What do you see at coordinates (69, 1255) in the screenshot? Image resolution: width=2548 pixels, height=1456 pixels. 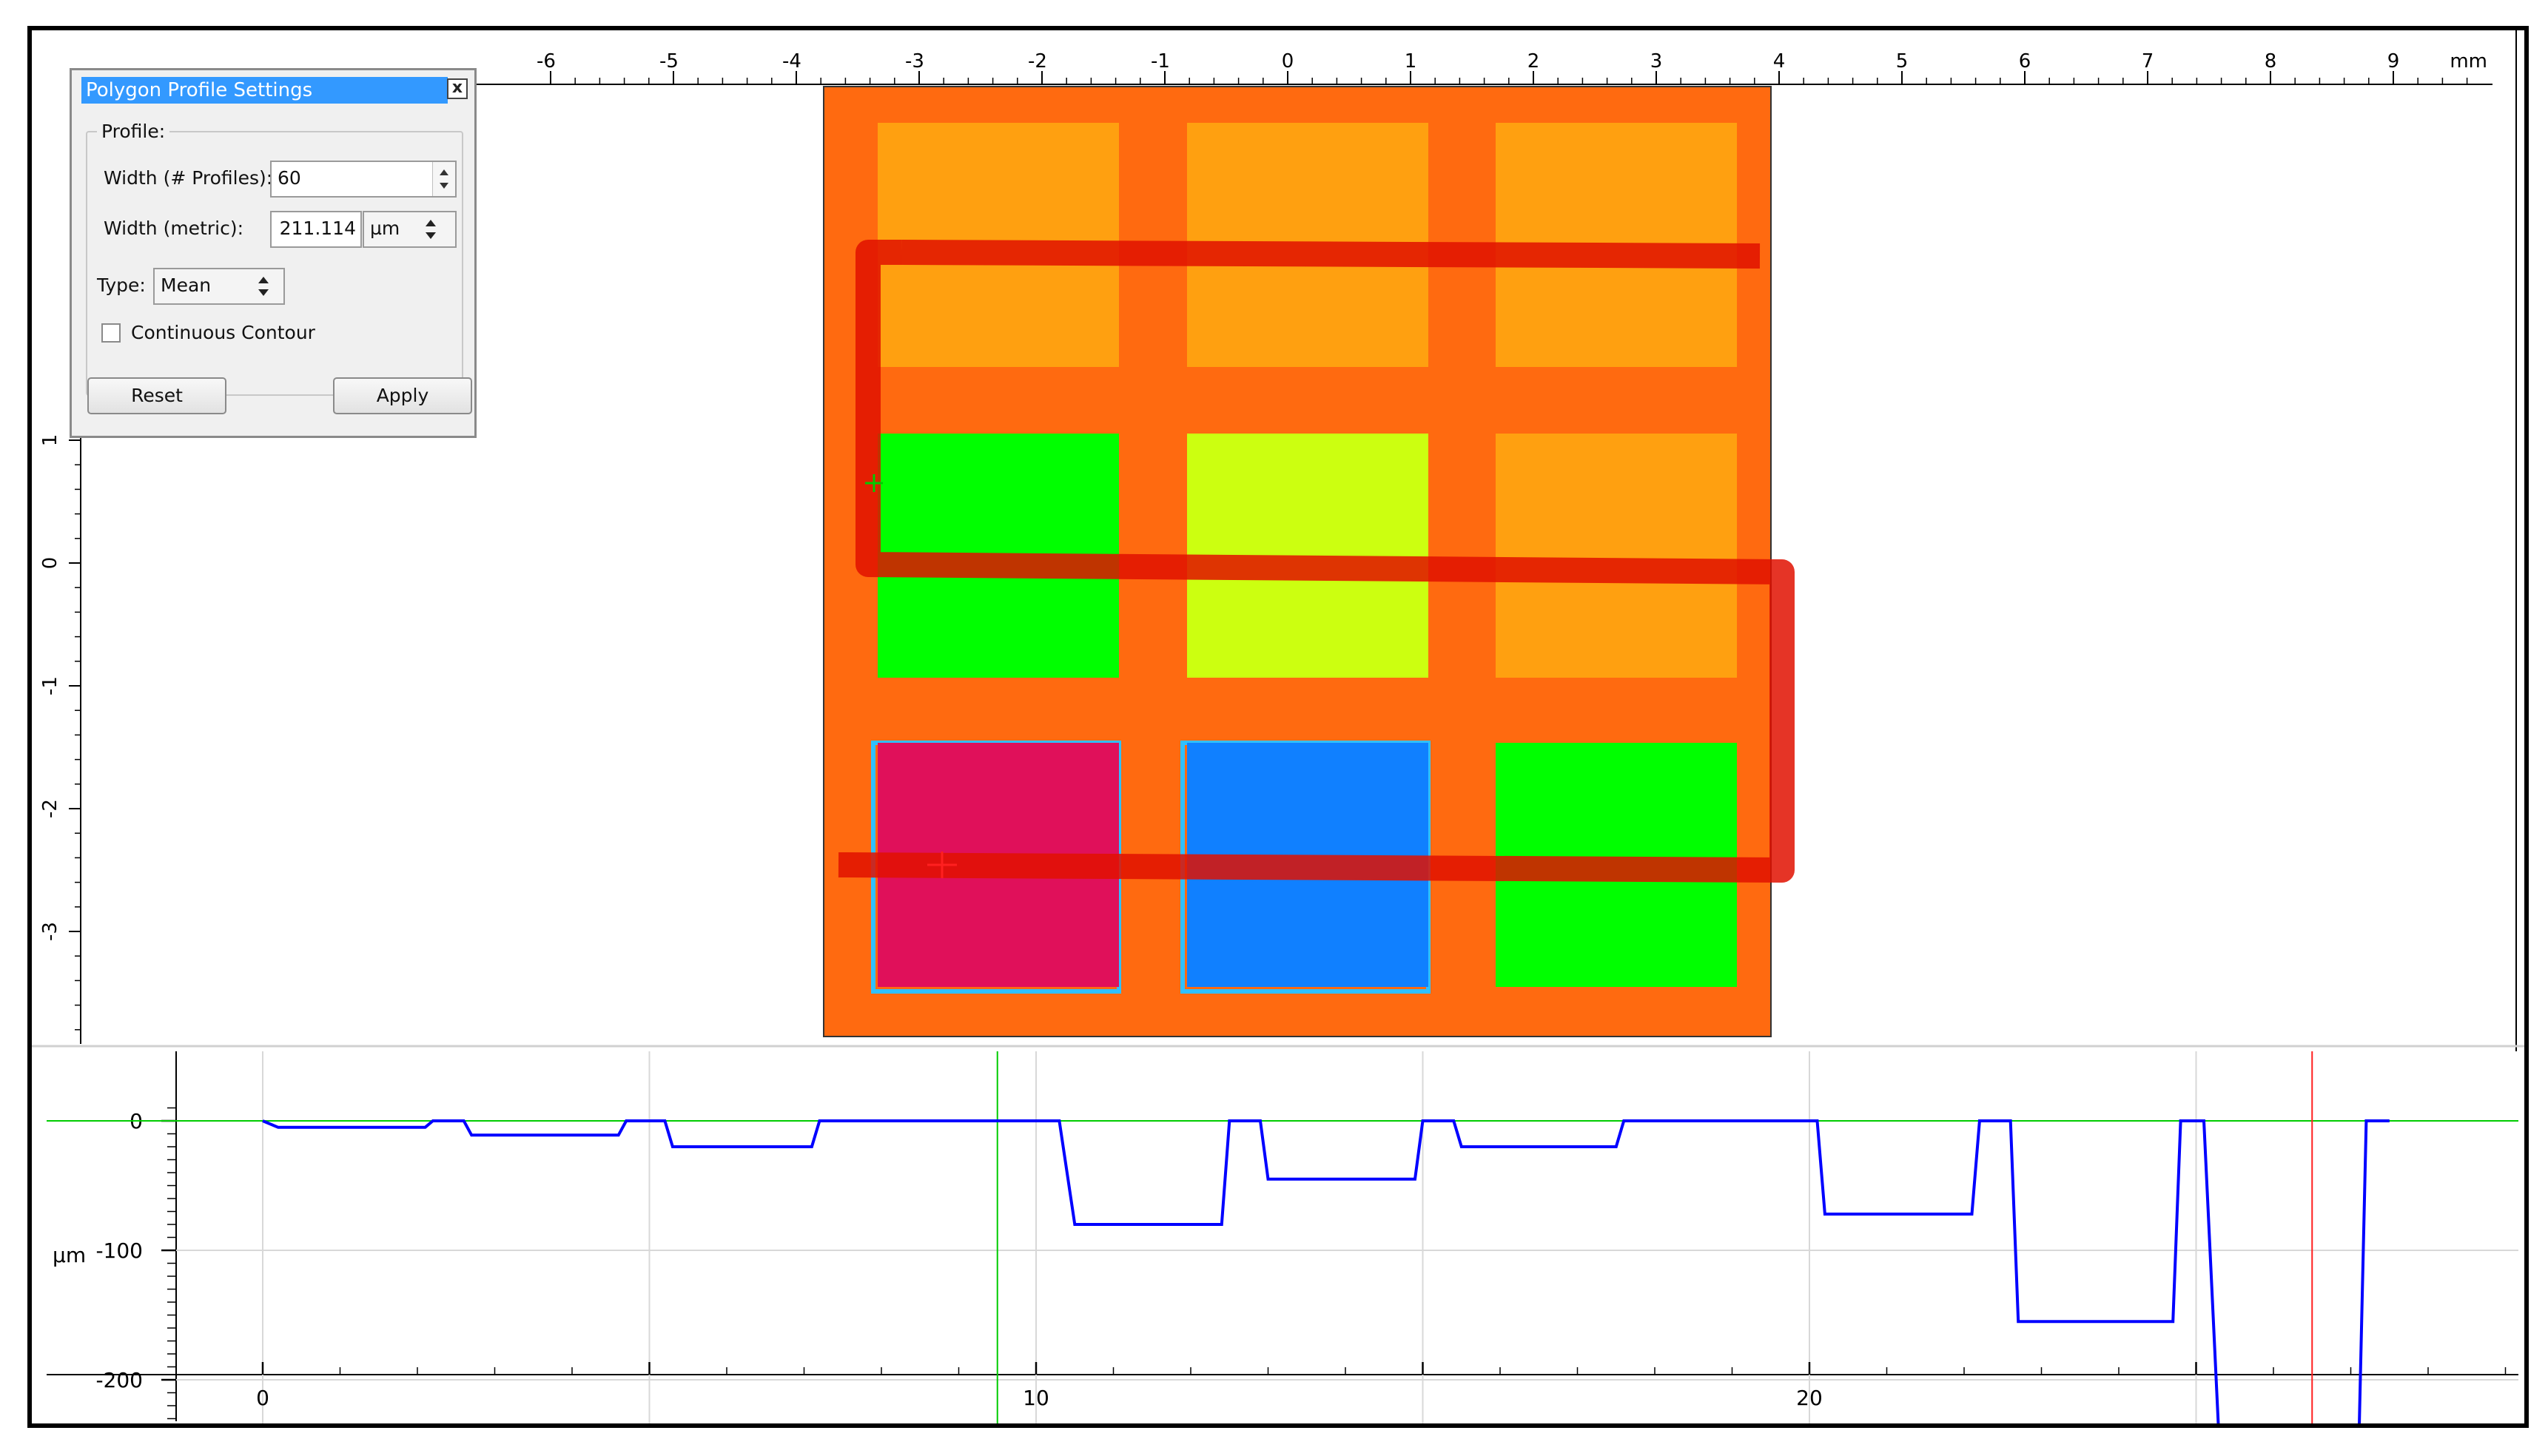 I see `y-unit-label: µm` at bounding box center [69, 1255].